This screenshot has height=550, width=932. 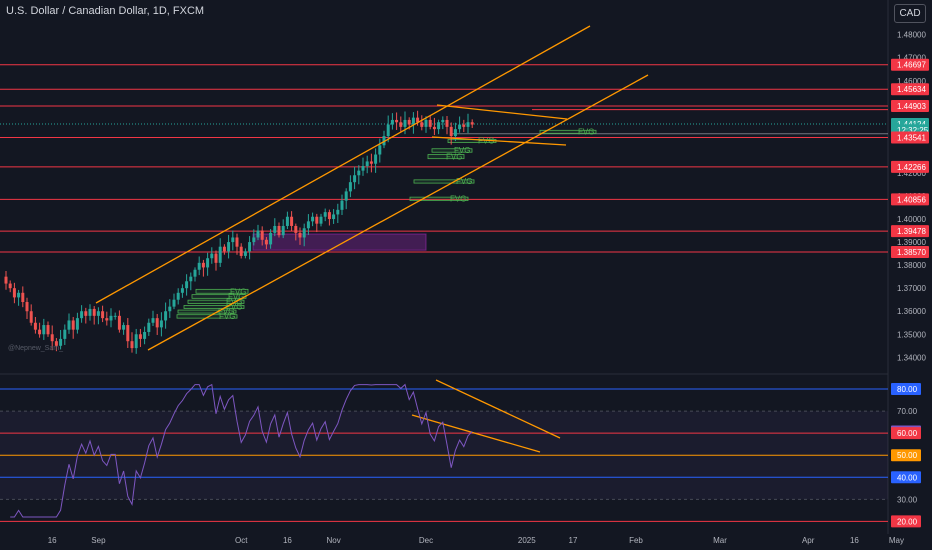 I want to click on channel-trendline, so click(x=502, y=112).